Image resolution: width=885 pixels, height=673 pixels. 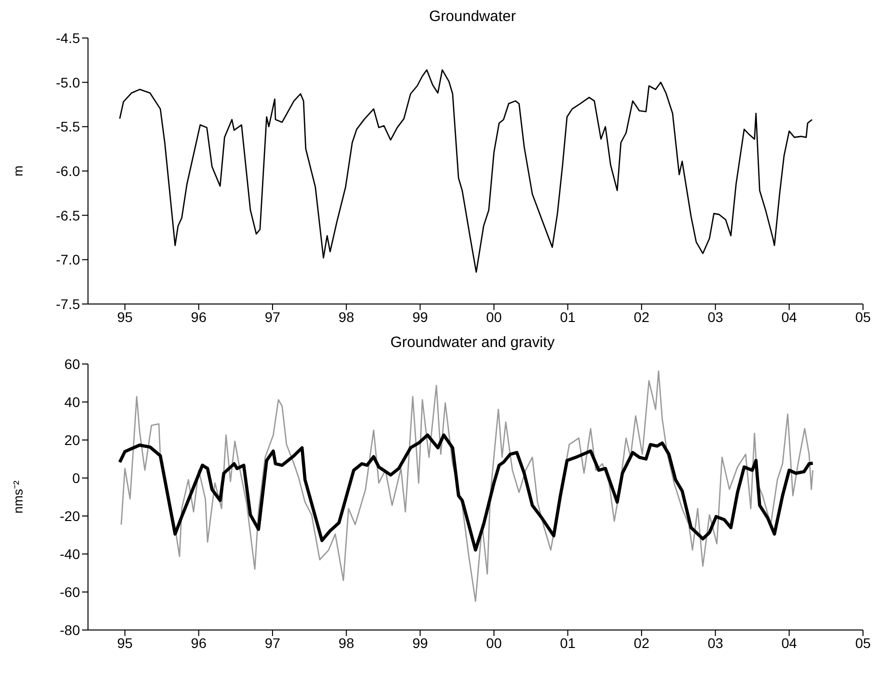 I want to click on y-tick-label: 0, so click(x=76, y=478).